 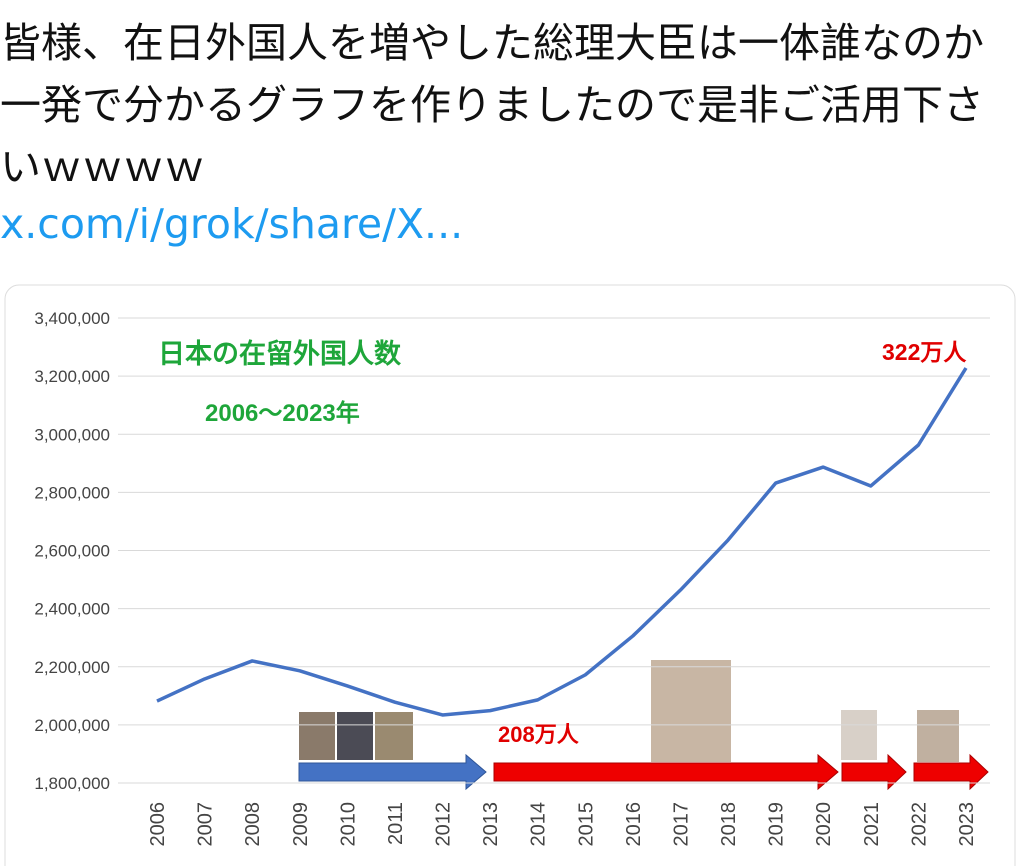 I want to click on x-tick-label: 2015, so click(x=586, y=824).